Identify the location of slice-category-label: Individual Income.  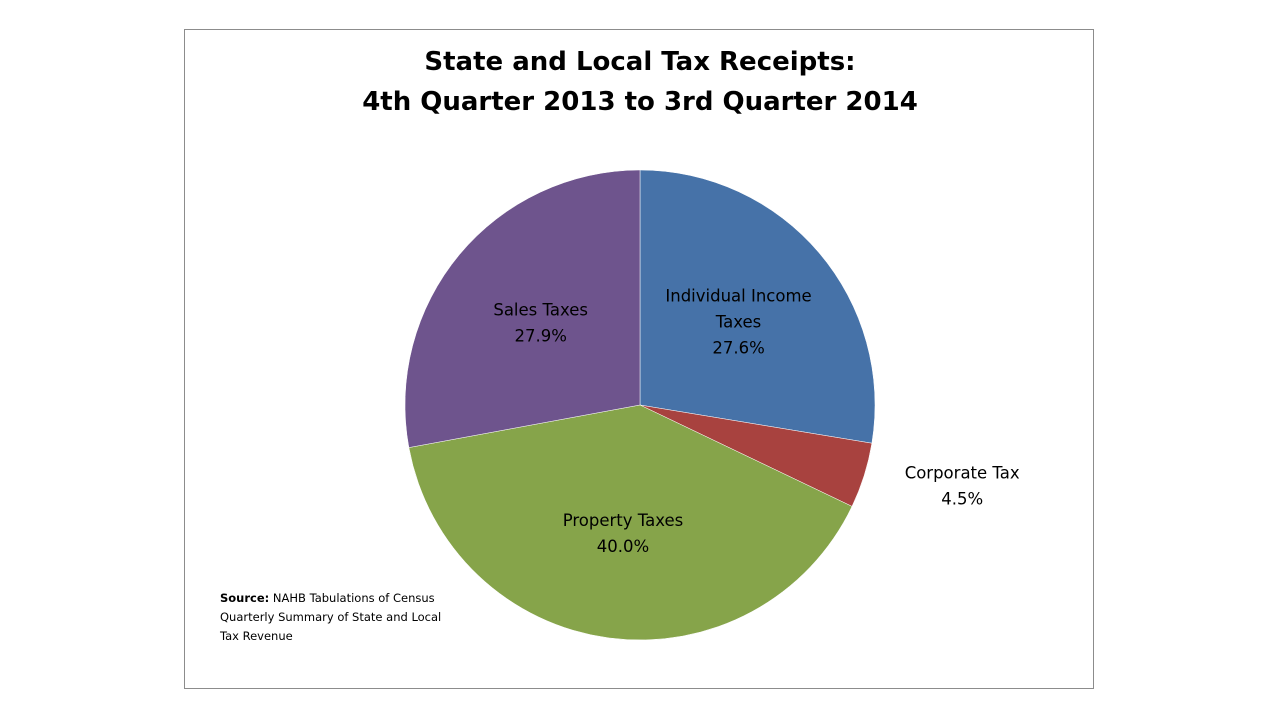
(738, 295).